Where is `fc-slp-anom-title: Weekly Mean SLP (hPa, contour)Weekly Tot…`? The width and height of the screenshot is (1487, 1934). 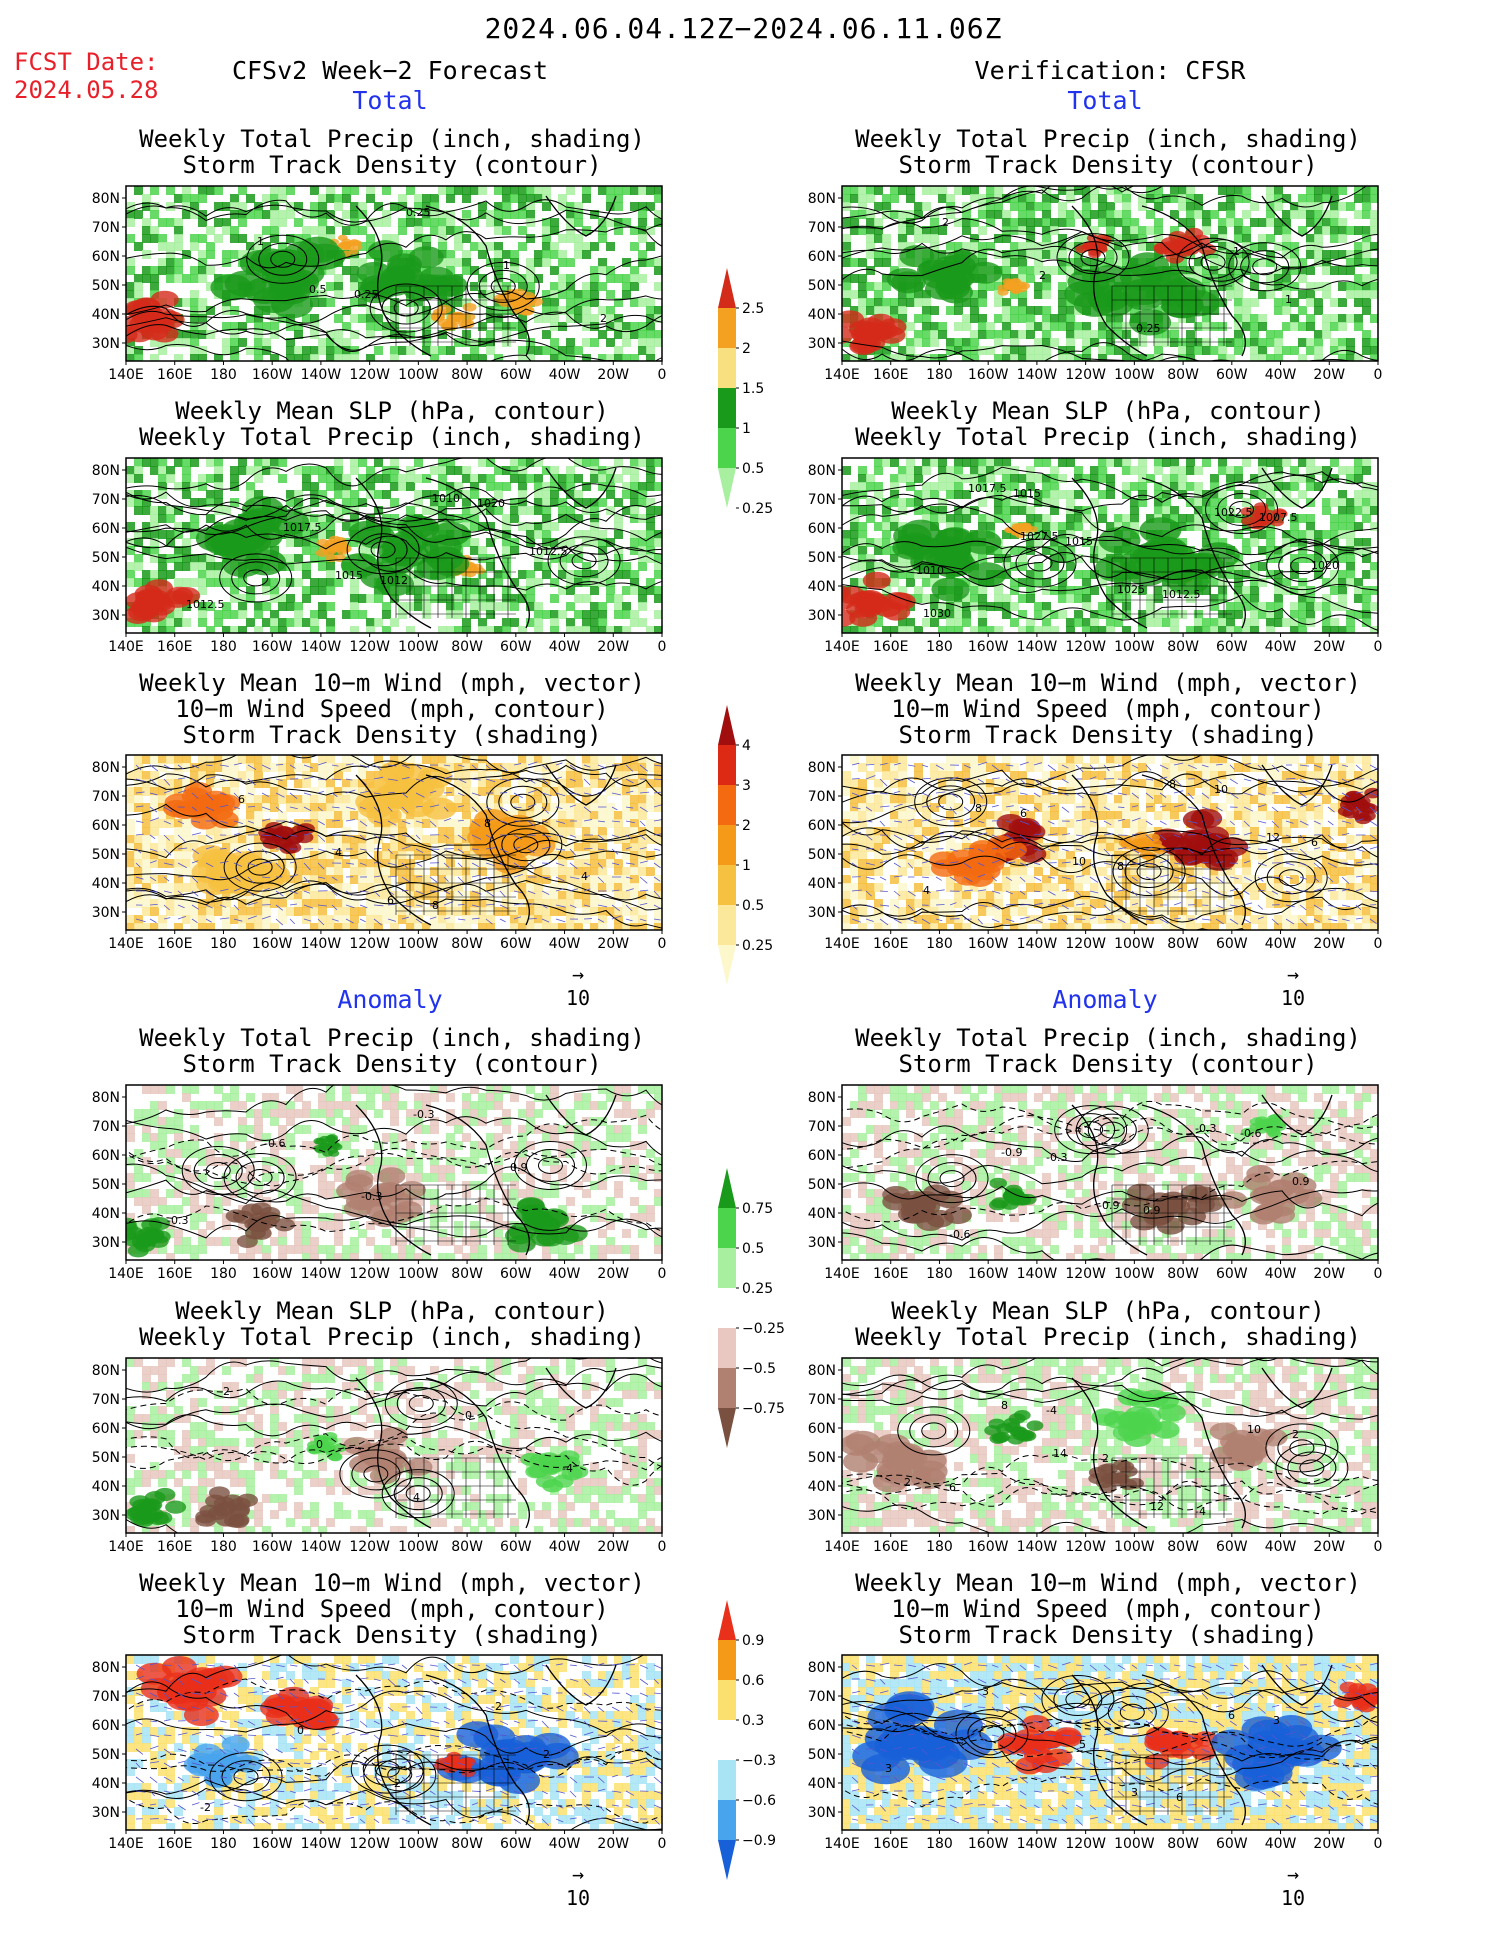
fc-slp-anom-title: Weekly Mean SLP (hPa, contour)Weekly Tot… is located at coordinates (392, 1324).